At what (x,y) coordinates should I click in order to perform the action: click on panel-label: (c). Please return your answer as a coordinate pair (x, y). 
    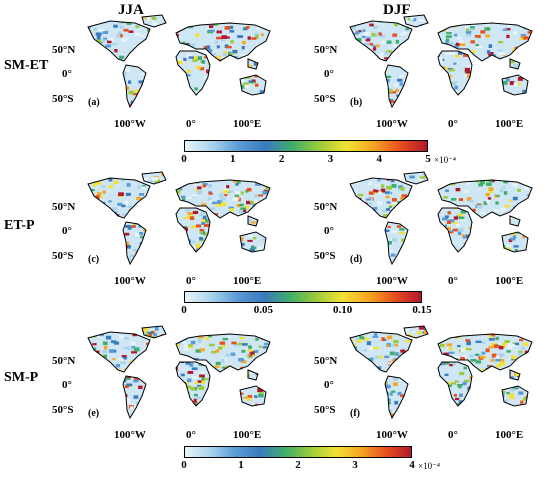
    Looking at the image, I should click on (94, 259).